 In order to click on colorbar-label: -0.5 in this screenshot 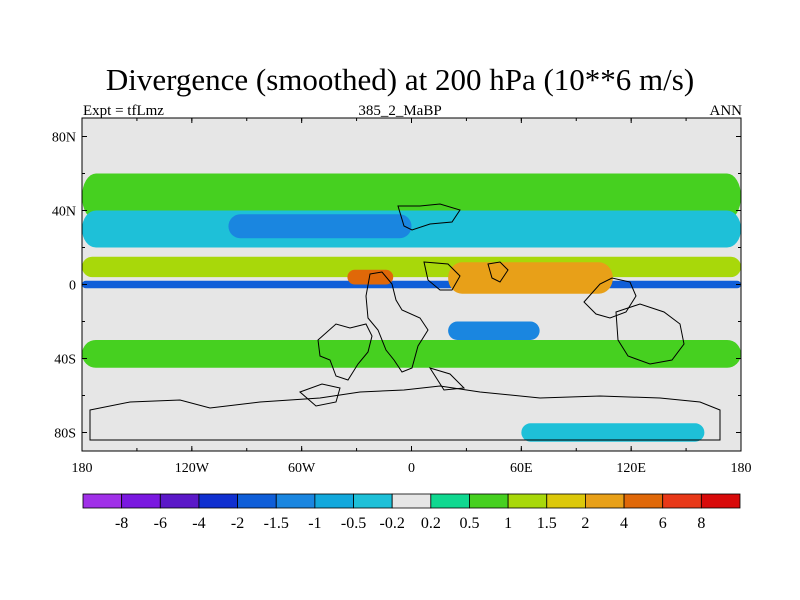, I will do `click(353, 523)`.